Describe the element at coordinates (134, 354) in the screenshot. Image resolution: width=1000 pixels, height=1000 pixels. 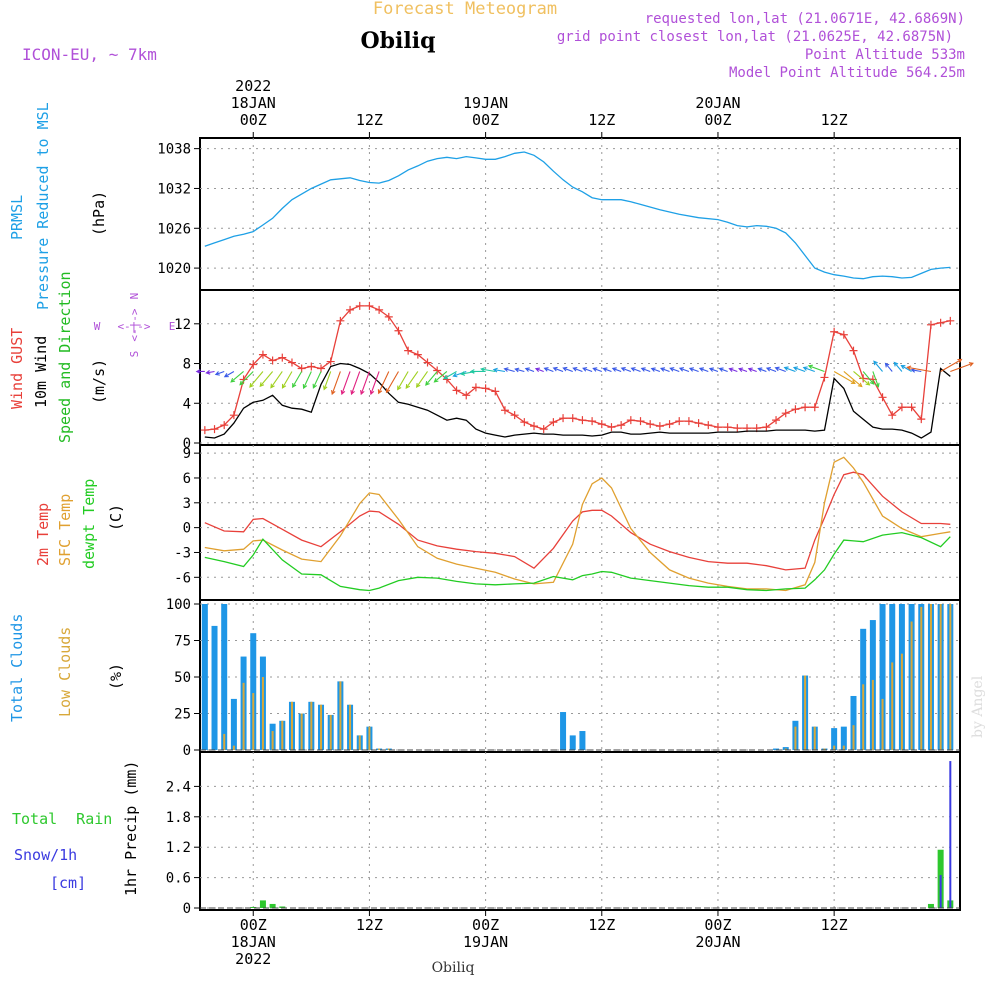
I see `compass-south: S` at that location.